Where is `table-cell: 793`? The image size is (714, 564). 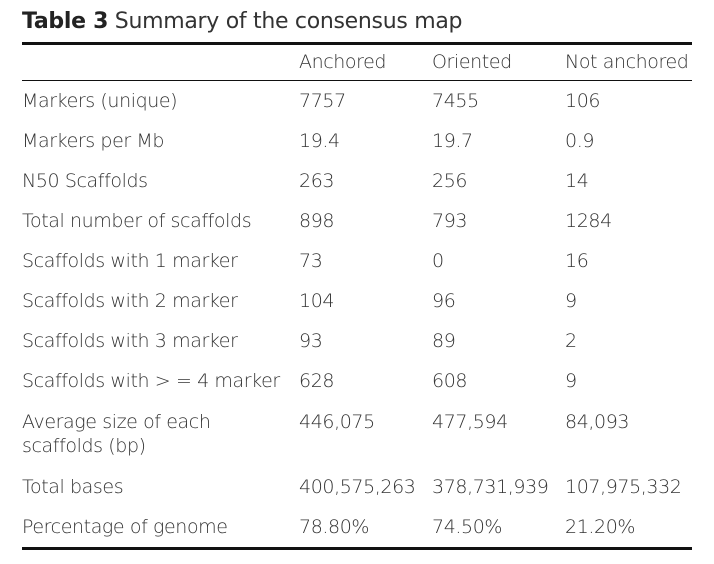 table-cell: 793 is located at coordinates (450, 221).